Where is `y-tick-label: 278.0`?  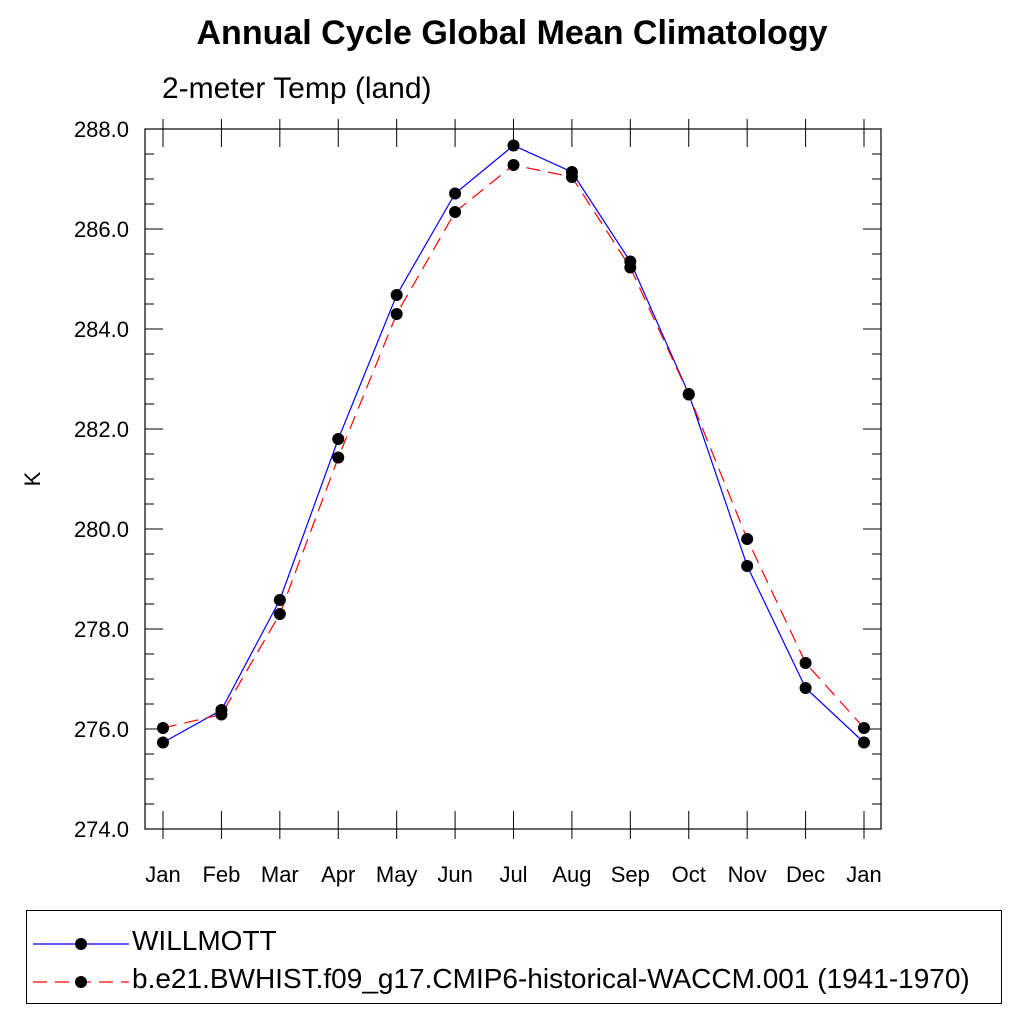 y-tick-label: 278.0 is located at coordinates (101, 629).